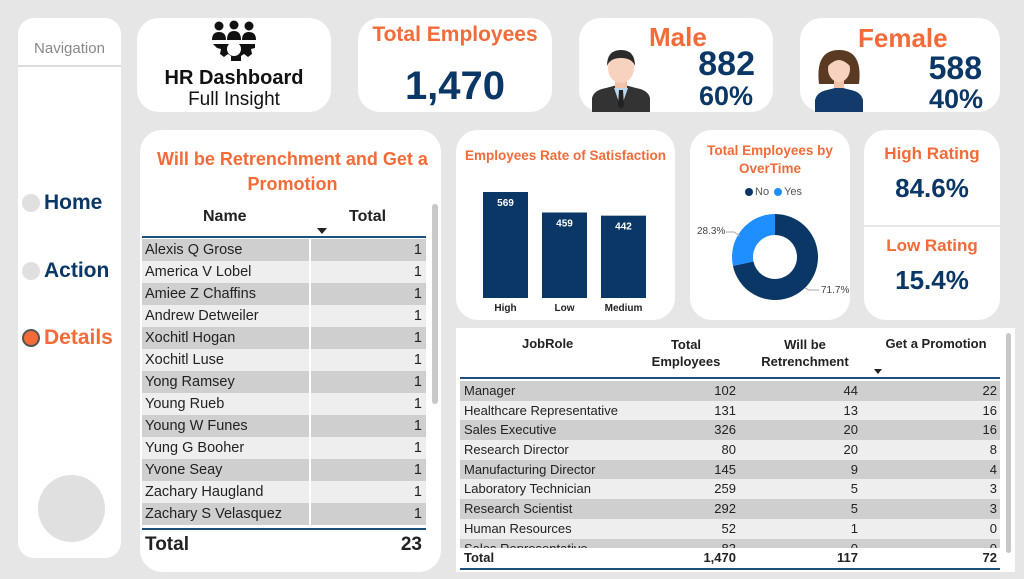 Image resolution: width=1024 pixels, height=579 pixels. What do you see at coordinates (284, 529) in the screenshot?
I see `total-divider` at bounding box center [284, 529].